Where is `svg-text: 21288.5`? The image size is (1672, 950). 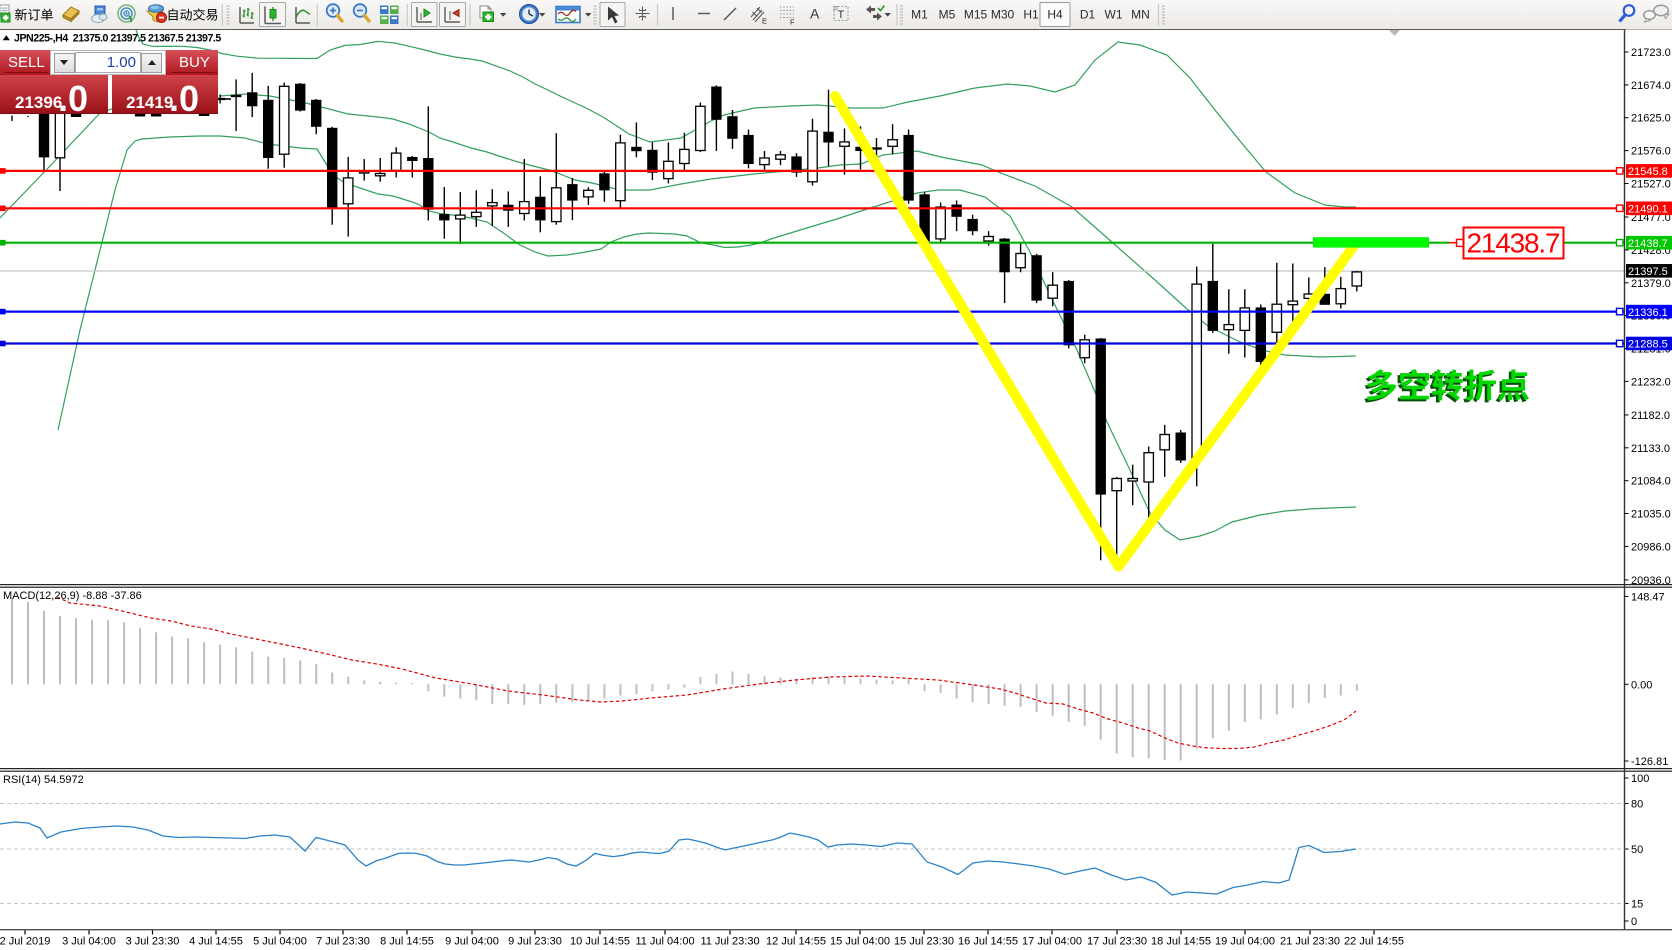 svg-text: 21288.5 is located at coordinates (1648, 345).